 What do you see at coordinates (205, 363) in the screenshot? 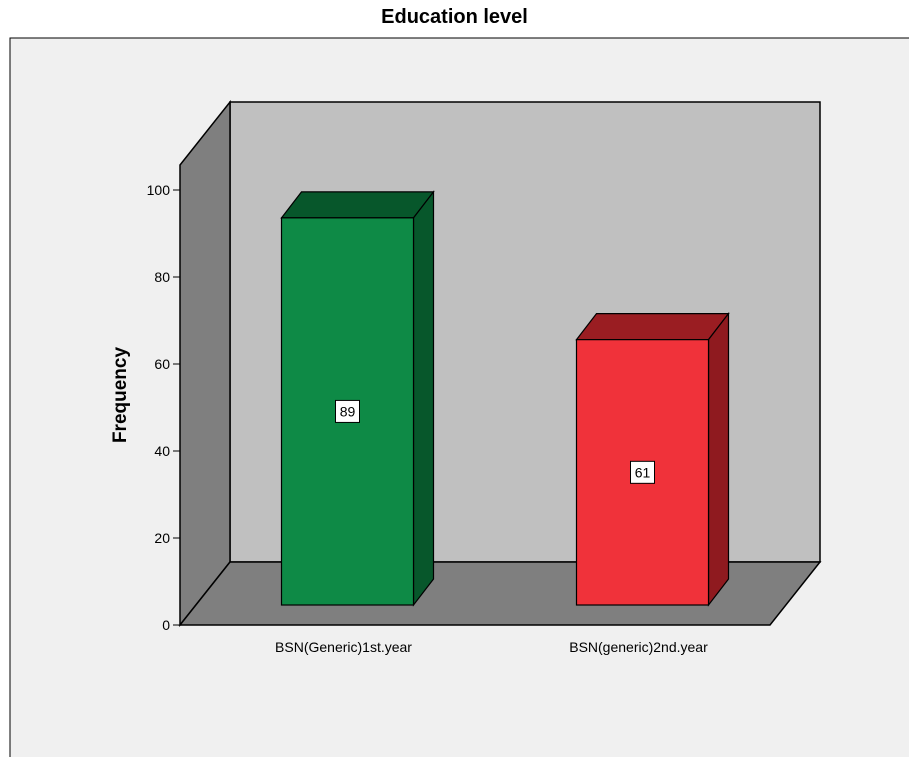
I see `side-wall` at bounding box center [205, 363].